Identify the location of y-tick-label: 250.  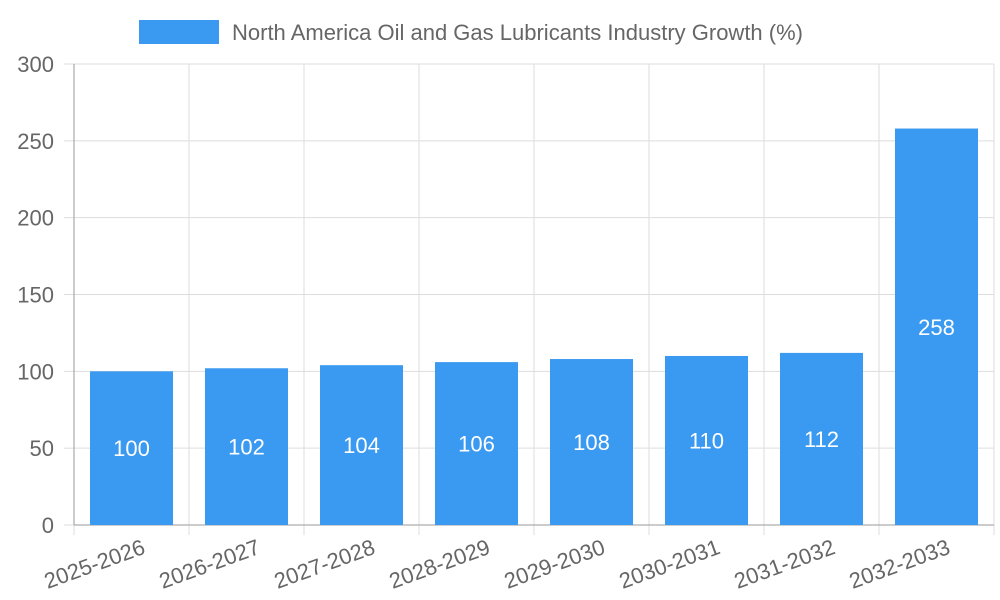
(35, 141).